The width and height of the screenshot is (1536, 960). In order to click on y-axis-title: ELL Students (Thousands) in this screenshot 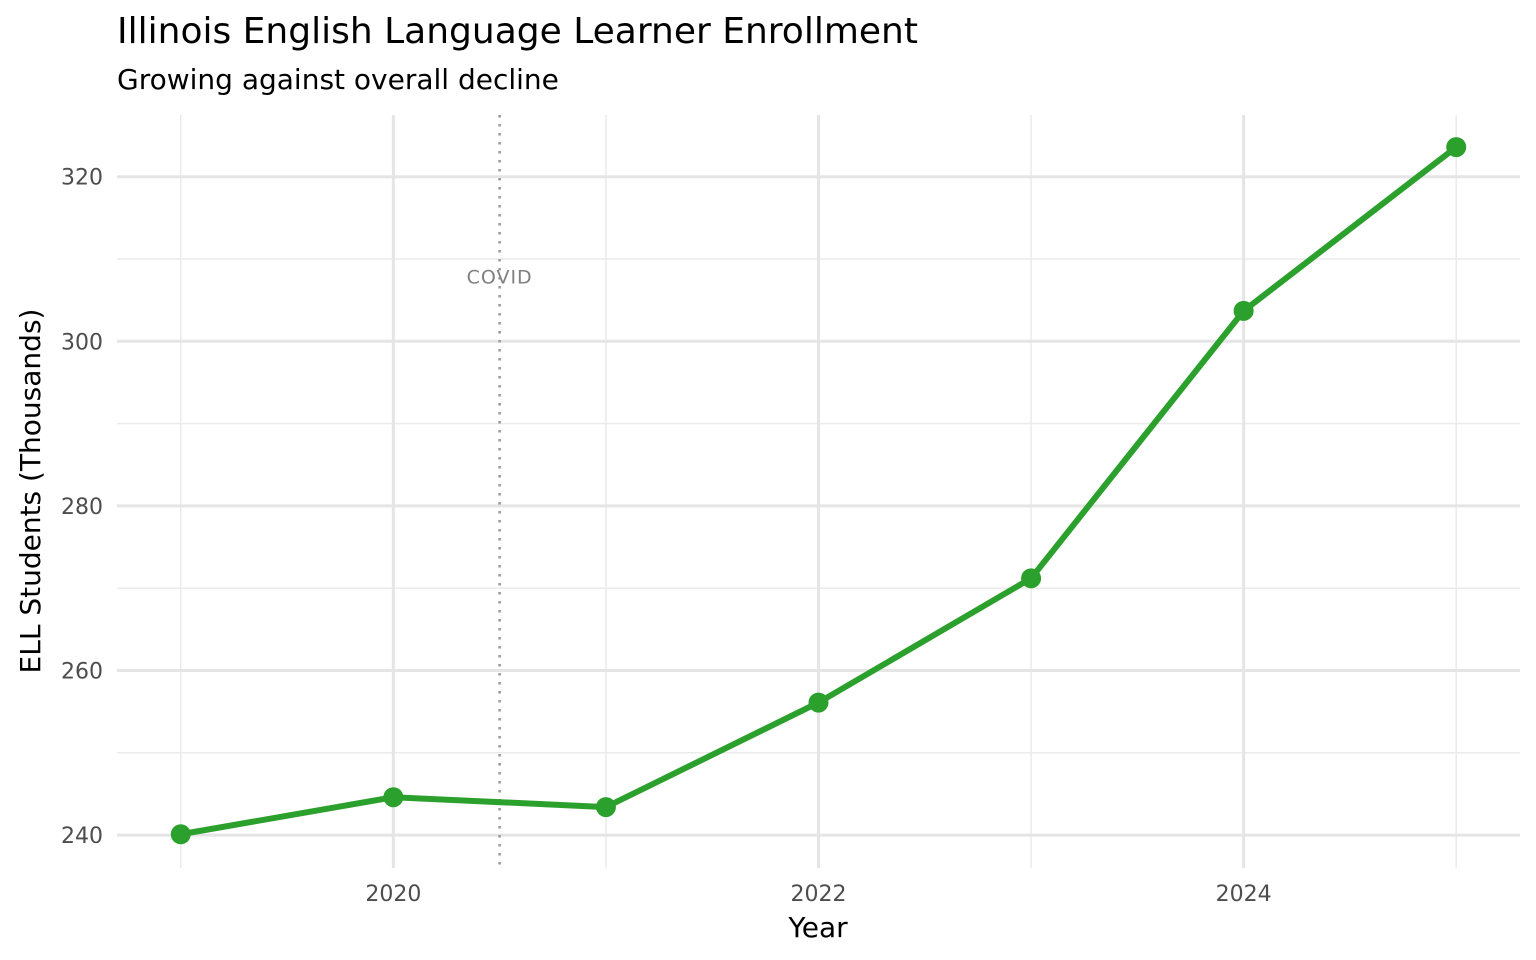, I will do `click(30, 491)`.